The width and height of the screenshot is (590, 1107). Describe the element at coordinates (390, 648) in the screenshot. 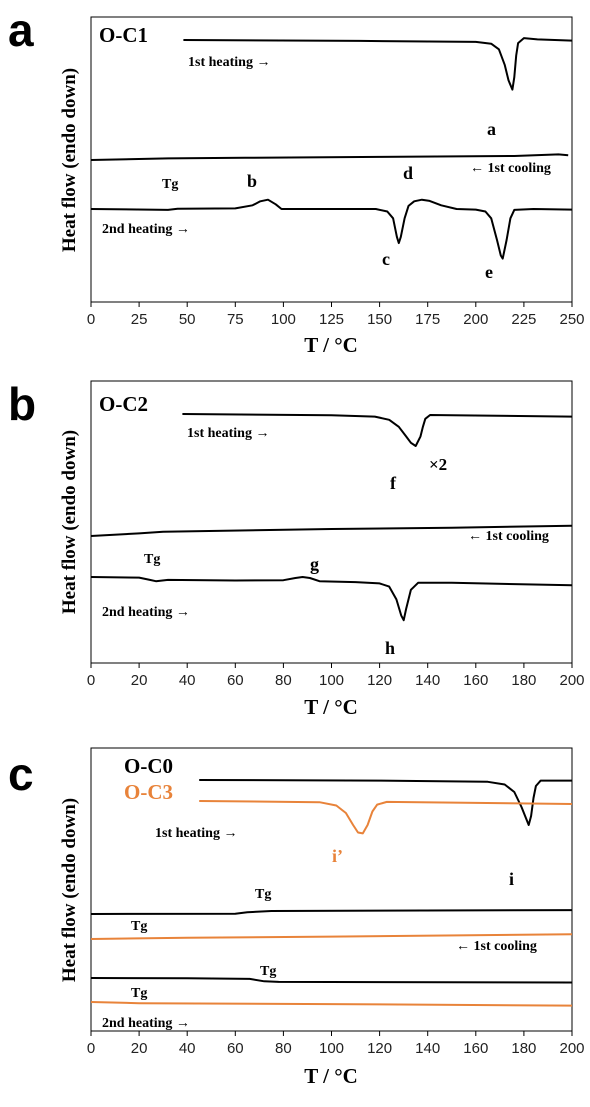

I see `panel-b-peak-h: h` at that location.